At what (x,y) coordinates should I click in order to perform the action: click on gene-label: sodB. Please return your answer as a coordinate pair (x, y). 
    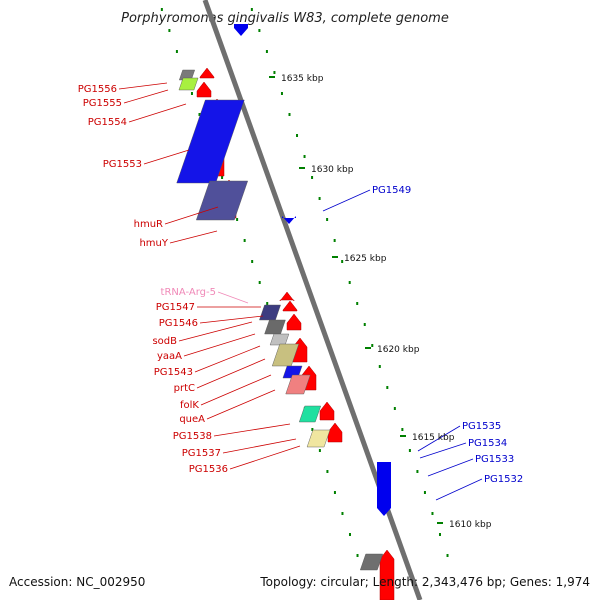
    Looking at the image, I should click on (164, 341).